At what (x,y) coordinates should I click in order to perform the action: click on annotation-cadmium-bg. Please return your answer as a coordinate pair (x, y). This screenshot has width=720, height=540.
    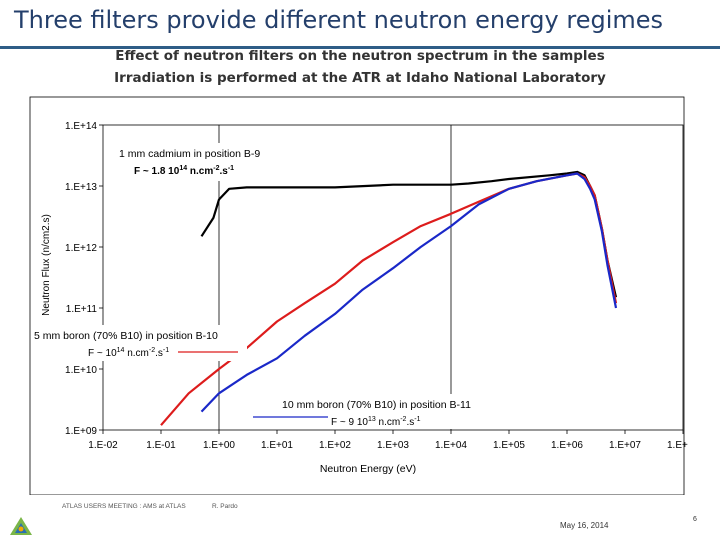
    Looking at the image, I should click on (194, 162).